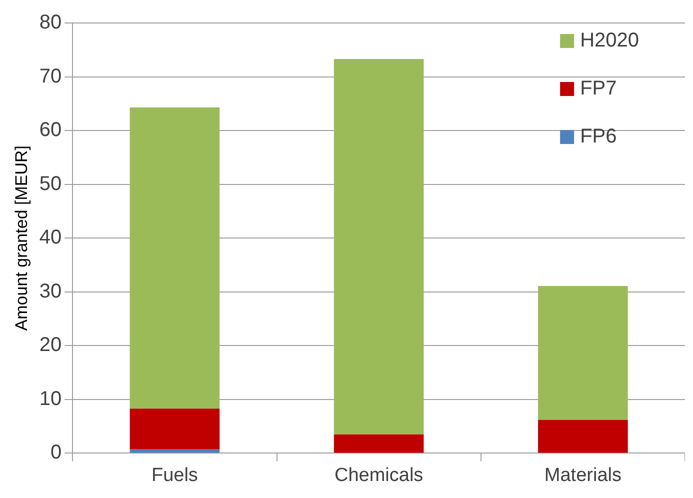 Image resolution: width=693 pixels, height=498 pixels. I want to click on legend-label: FP7, so click(598, 89).